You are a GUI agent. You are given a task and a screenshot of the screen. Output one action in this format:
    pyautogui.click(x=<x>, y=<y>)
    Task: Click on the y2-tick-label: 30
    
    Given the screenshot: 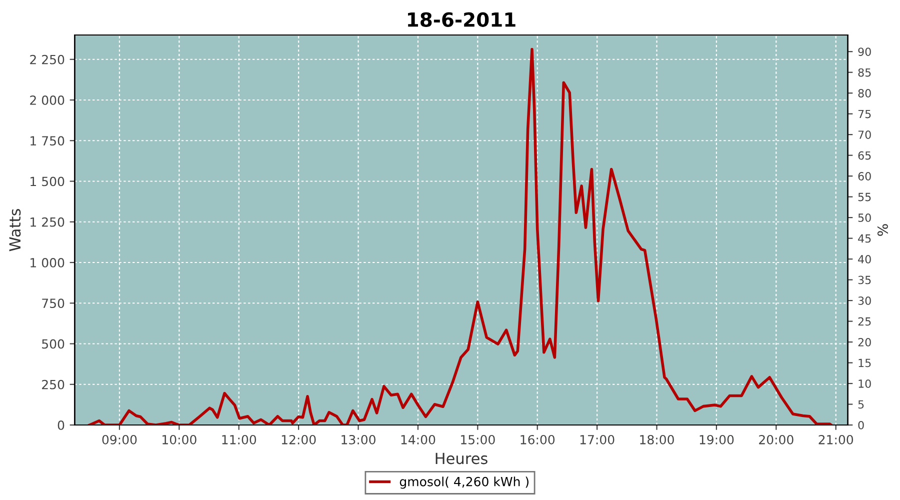 What is the action you would take?
    pyautogui.click(x=864, y=300)
    